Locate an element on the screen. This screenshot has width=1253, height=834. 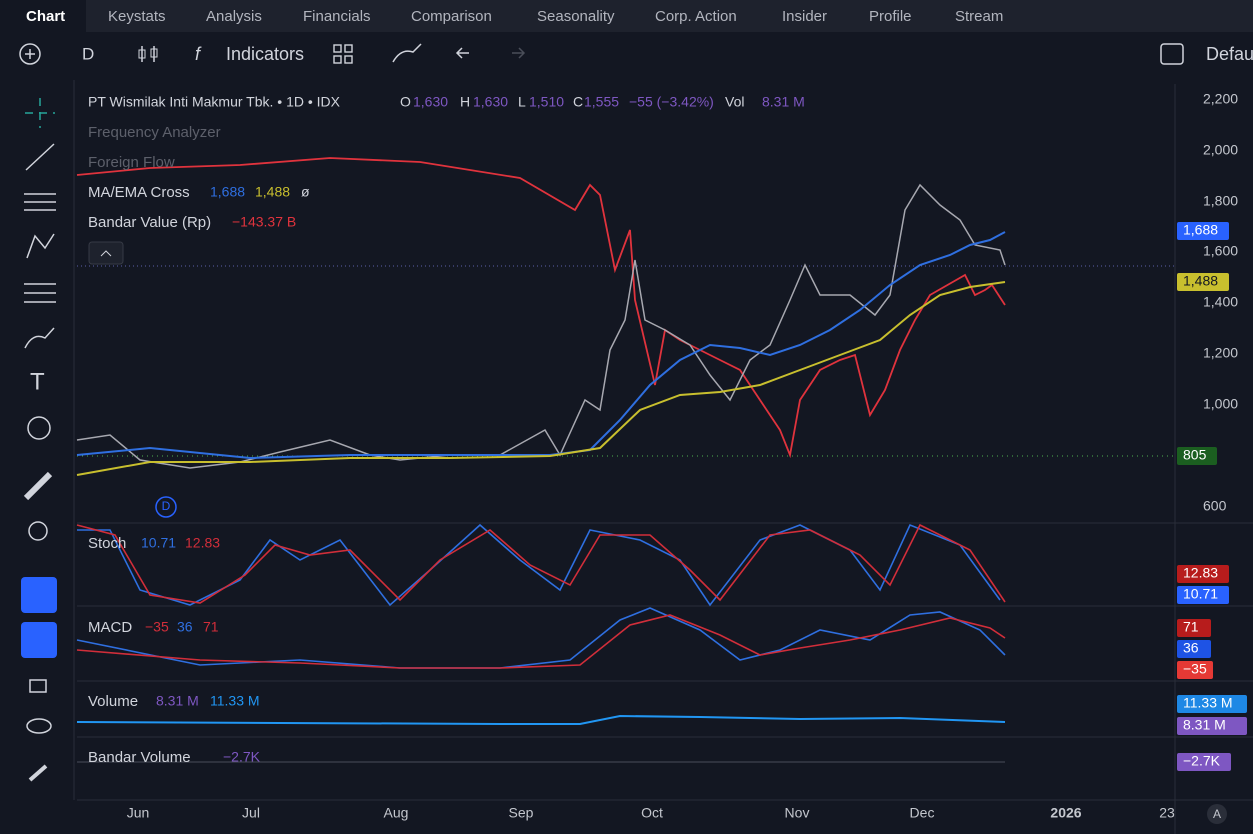
price-badge-label: 36 is located at coordinates (1191, 648).